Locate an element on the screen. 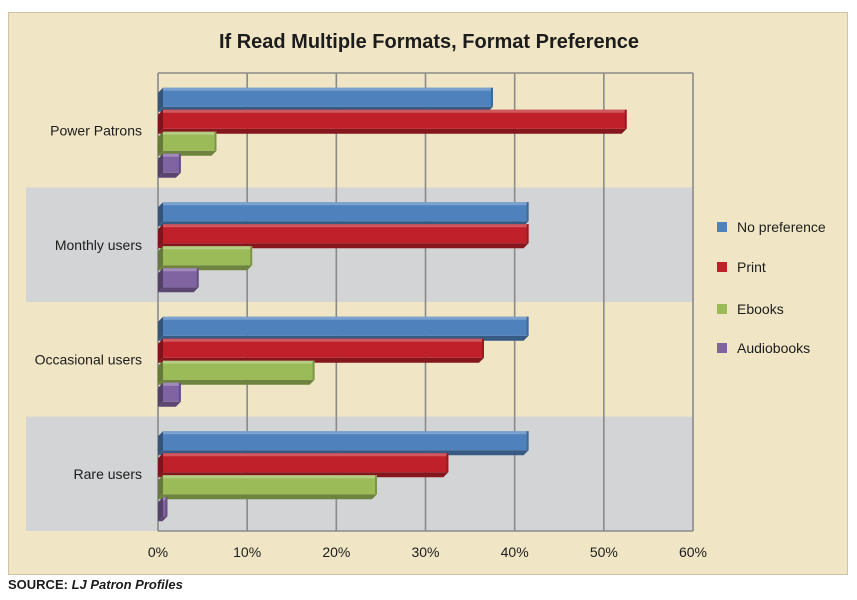 Image resolution: width=857 pixels, height=600 pixels. category-label: Monthly users is located at coordinates (98, 245).